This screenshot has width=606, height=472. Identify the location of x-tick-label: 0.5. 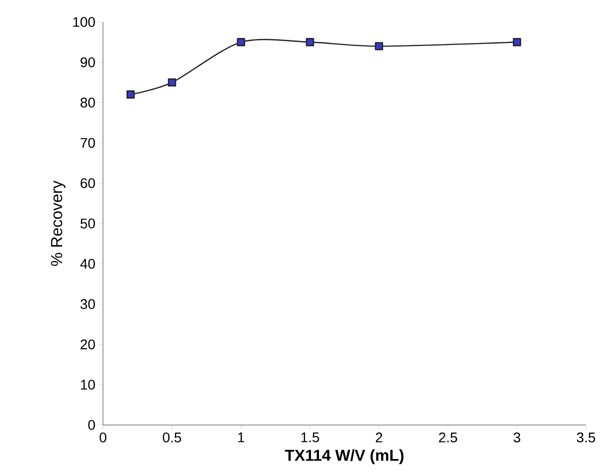
(172, 437).